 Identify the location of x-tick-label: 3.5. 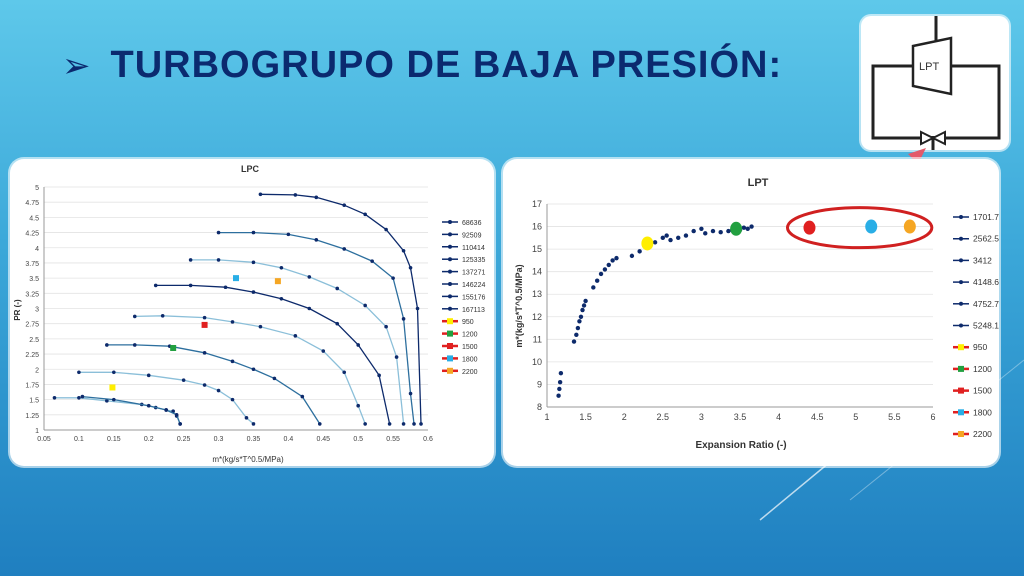
(740, 417).